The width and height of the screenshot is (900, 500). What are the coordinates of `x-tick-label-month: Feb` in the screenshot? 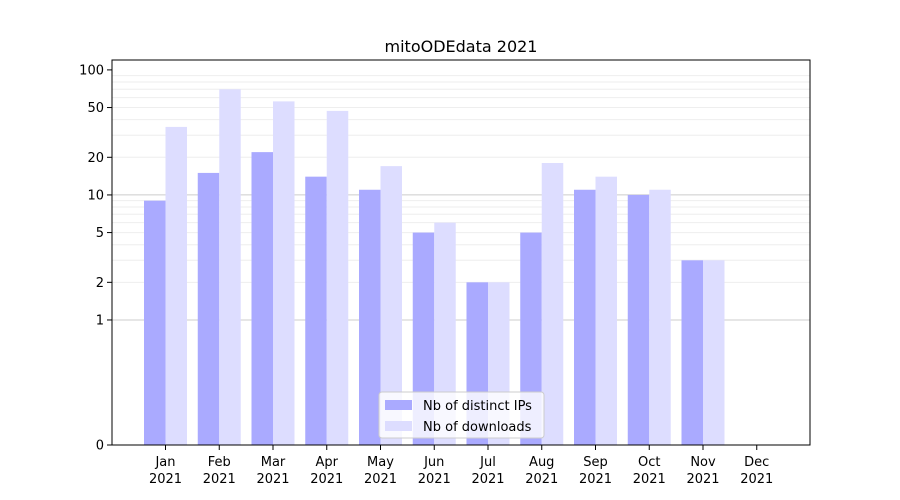 It's located at (219, 462).